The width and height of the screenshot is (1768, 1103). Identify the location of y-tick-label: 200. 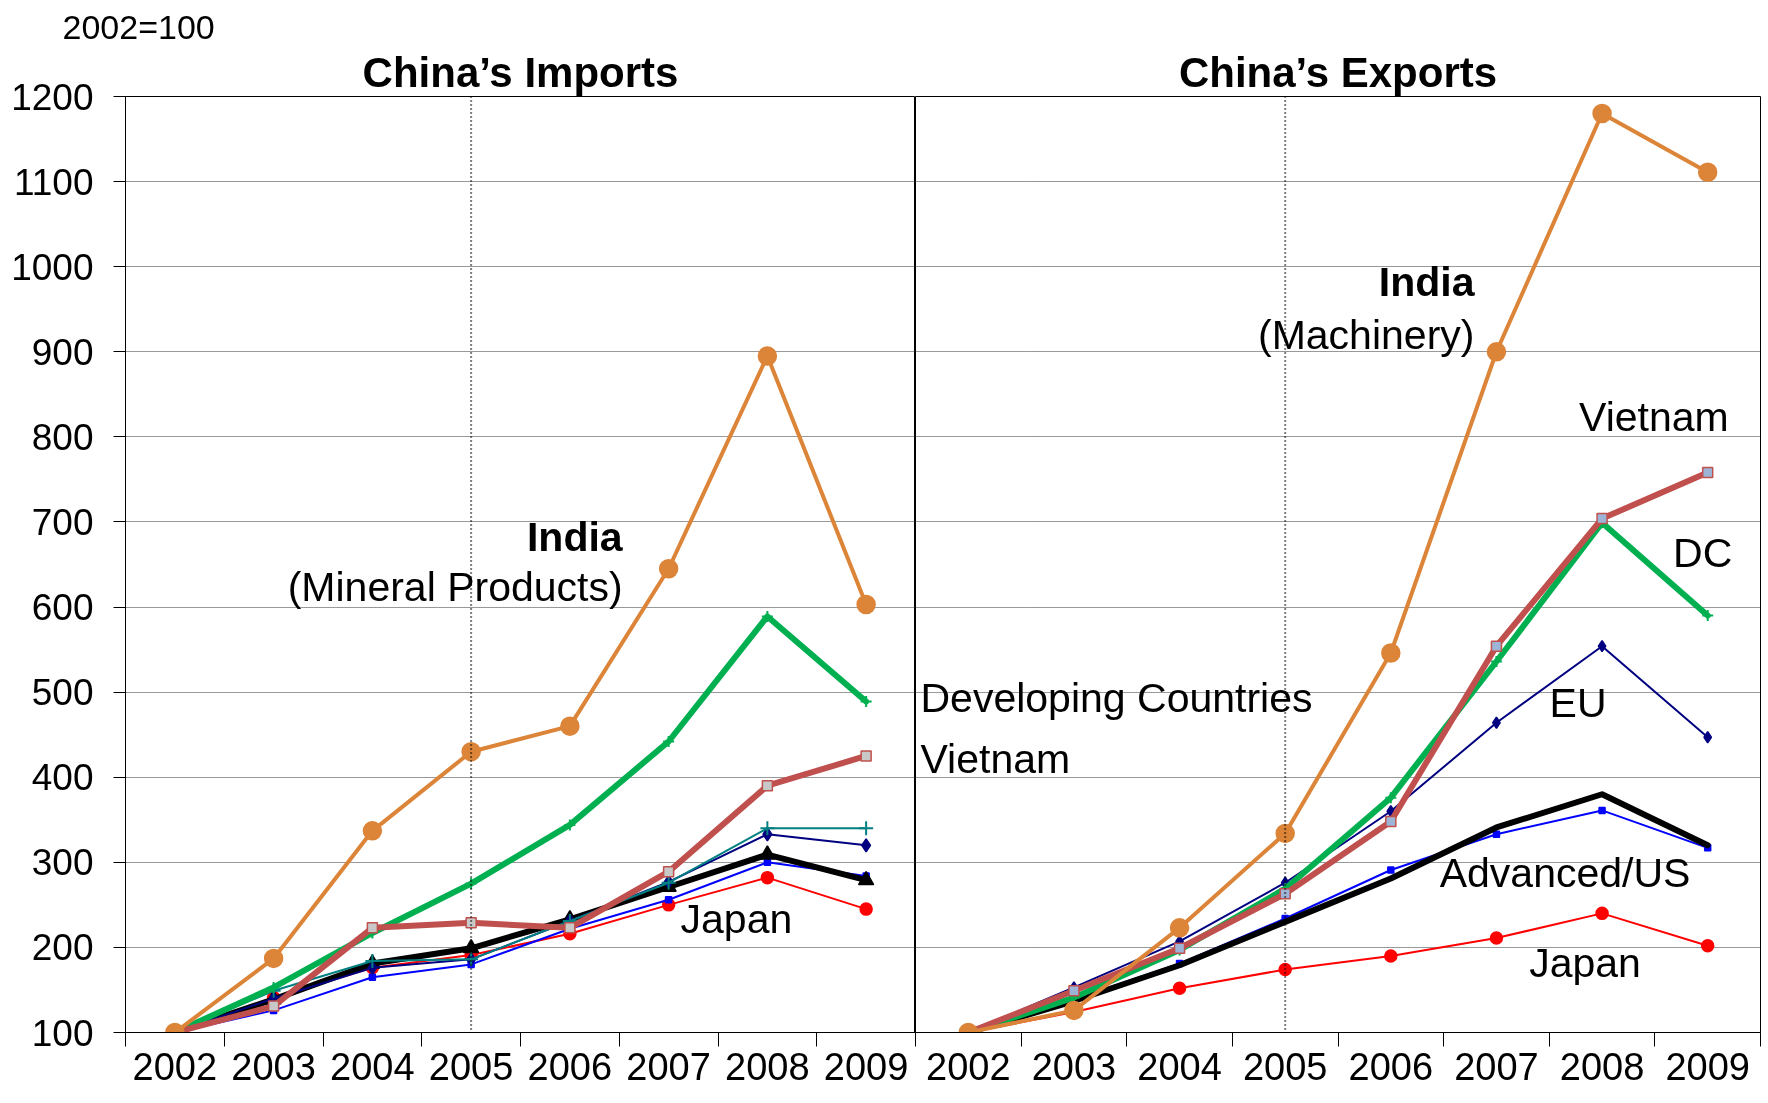
(62, 948).